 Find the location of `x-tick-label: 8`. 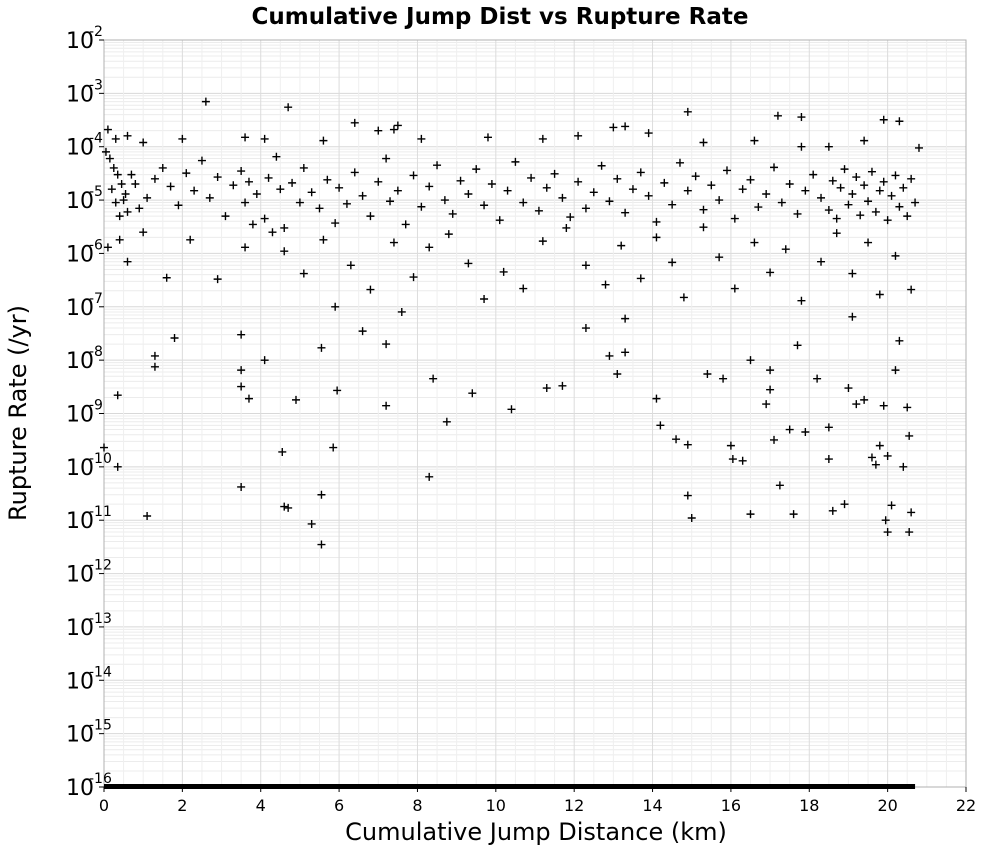

x-tick-label: 8 is located at coordinates (417, 805).